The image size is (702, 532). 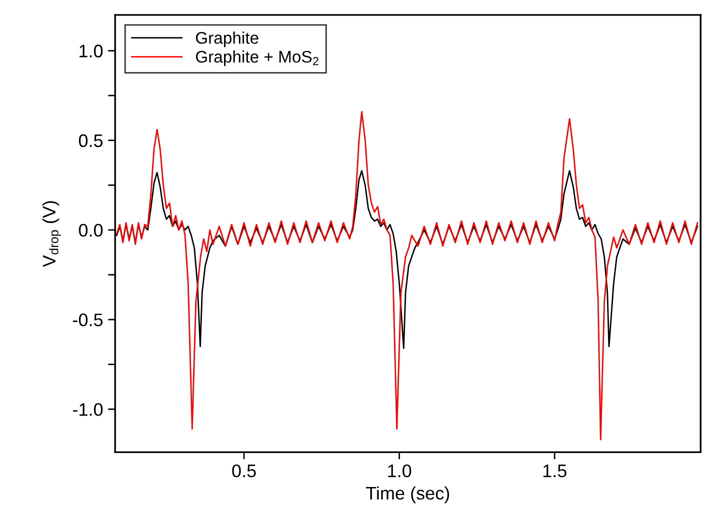 I want to click on x-tick-label: 0.5, so click(x=244, y=471).